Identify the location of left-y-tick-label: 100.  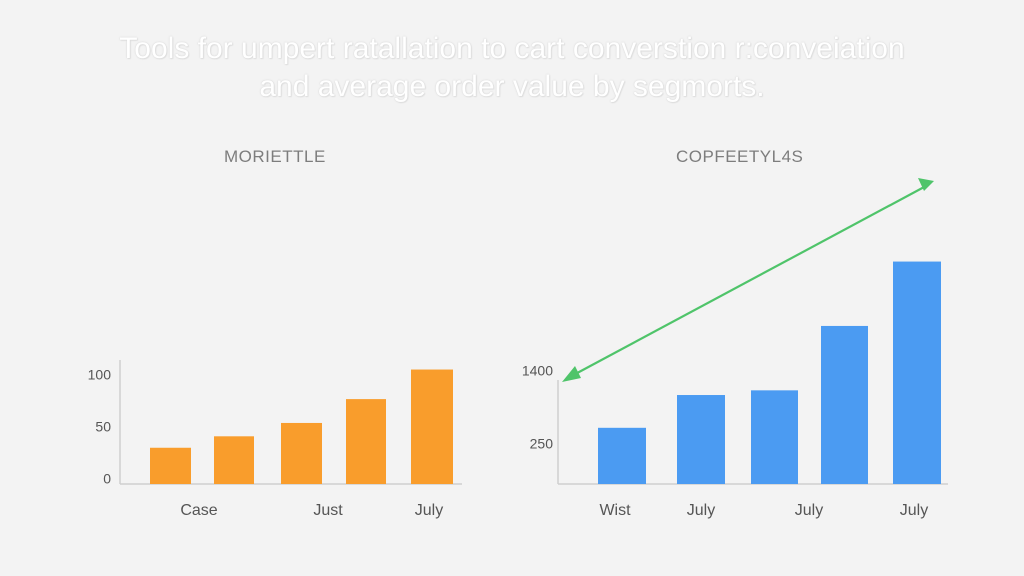
(100, 375).